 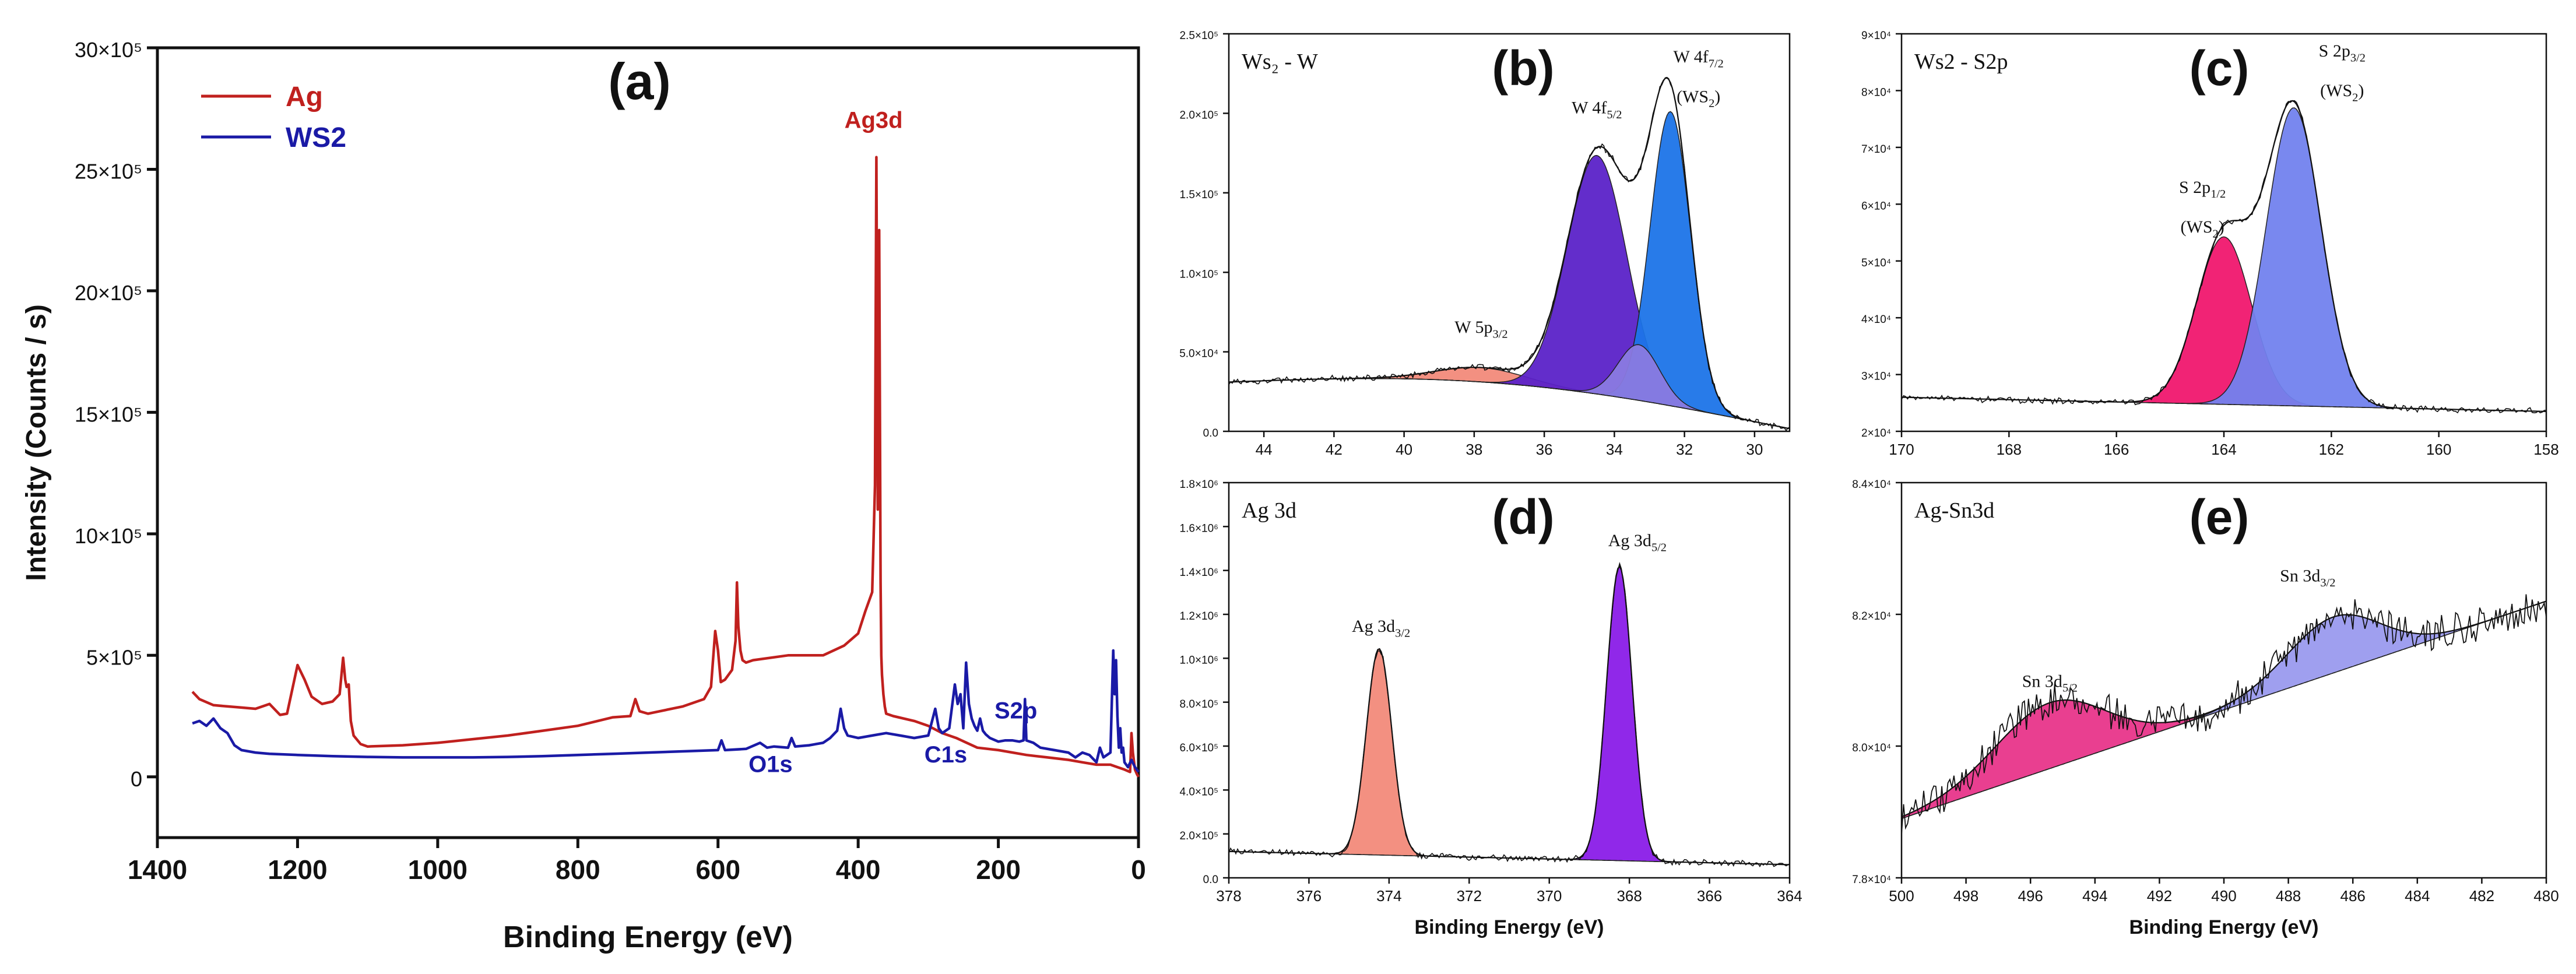 I want to click on peak-annotation: W 4f5/2, so click(x=1597, y=109).